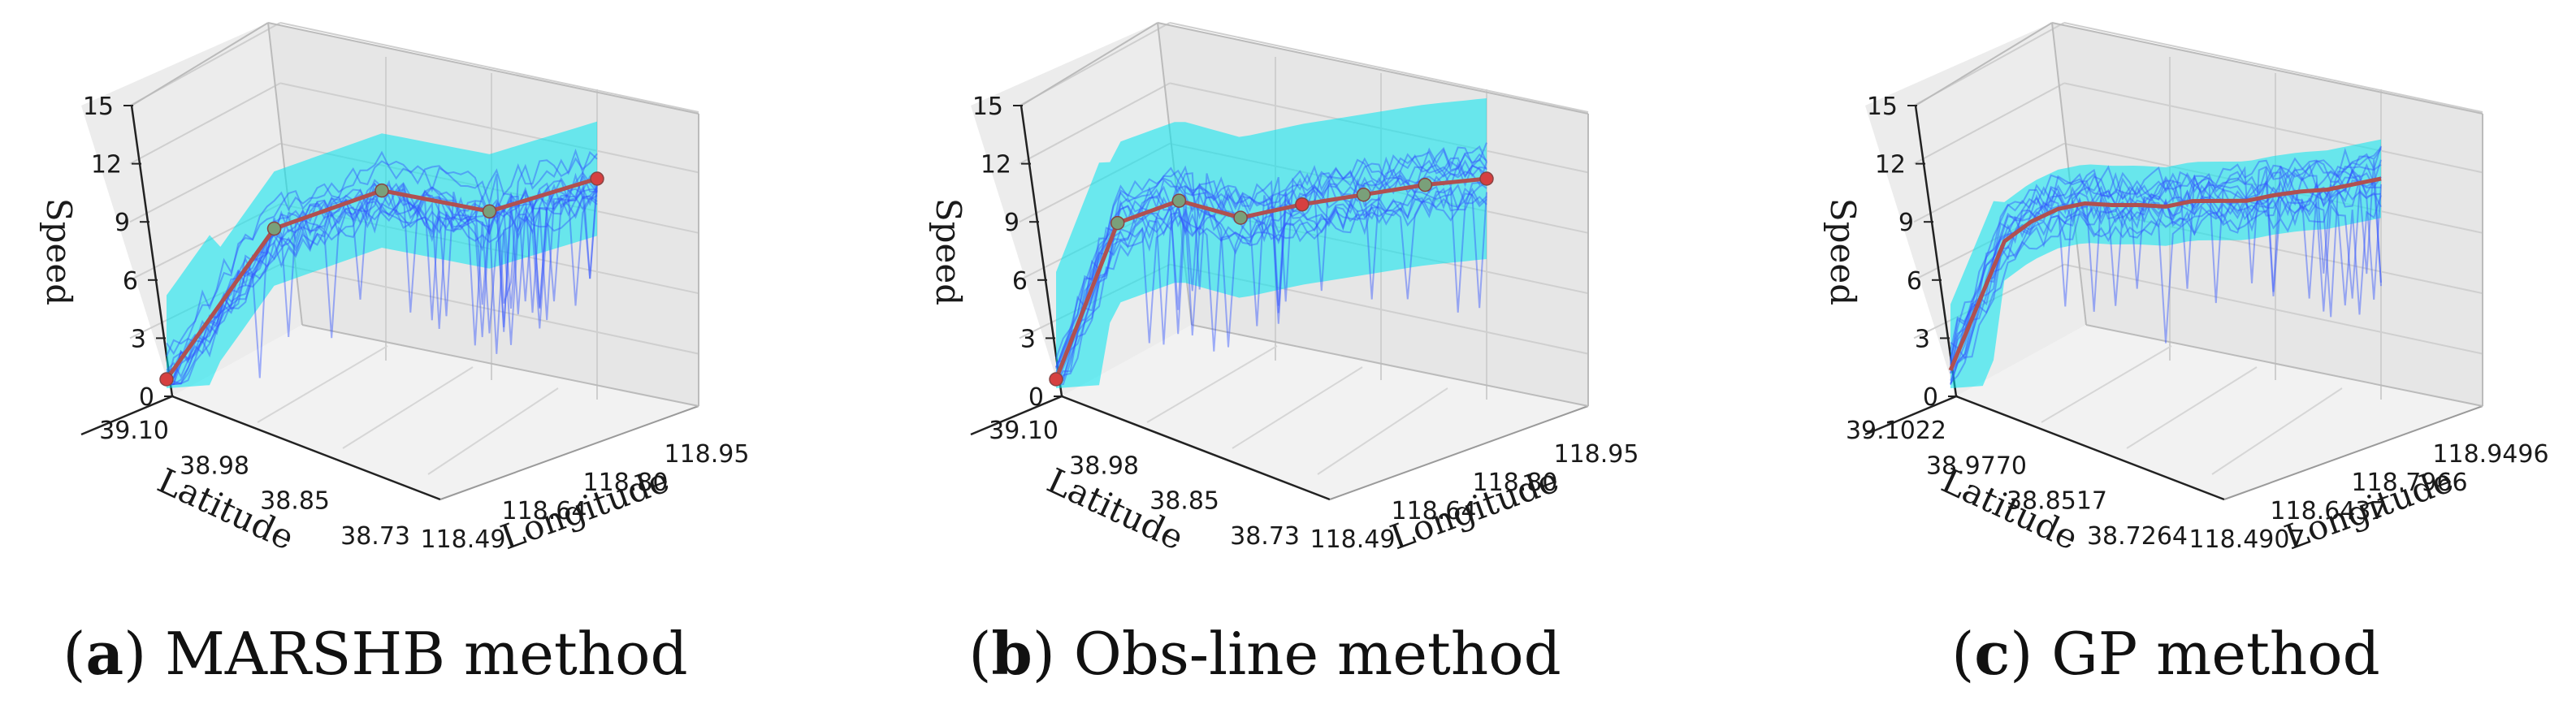  I want to click on caption-text: GP method, so click(2206, 654).